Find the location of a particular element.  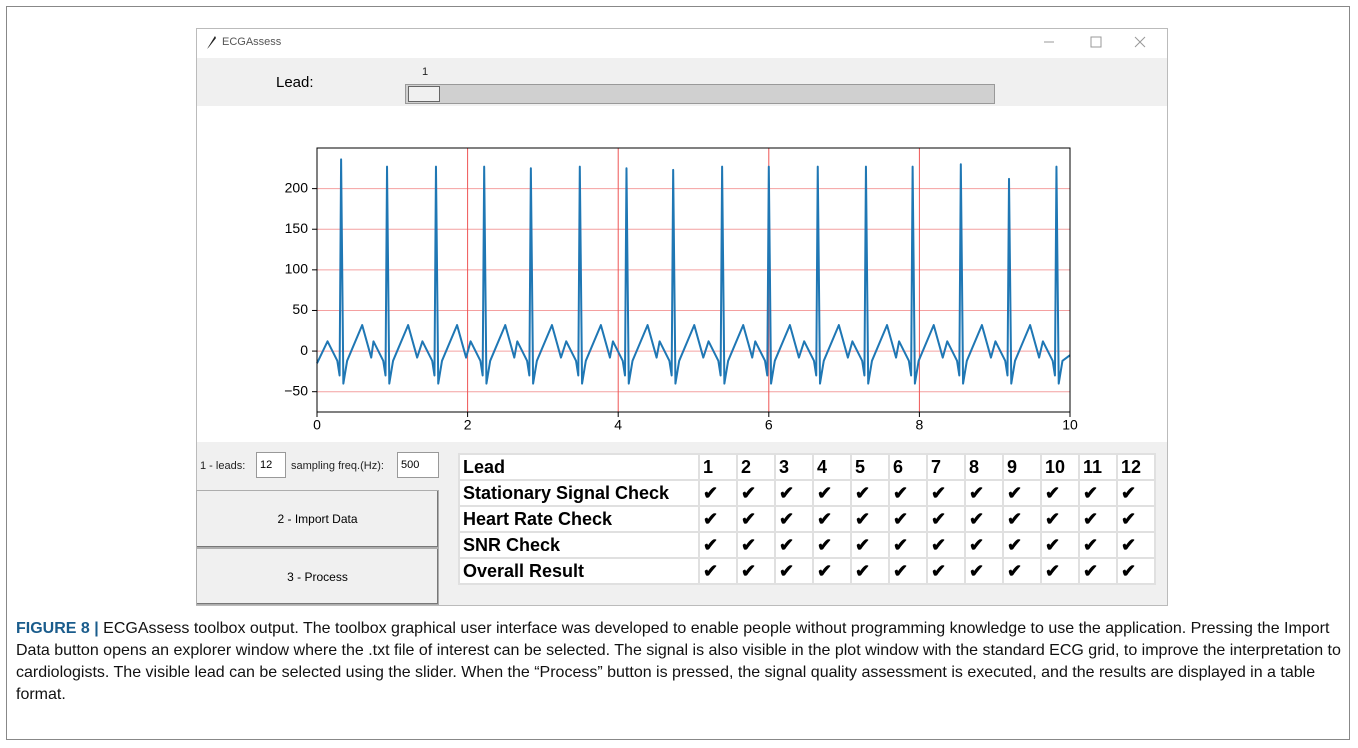

leads-spinbox: 12 is located at coordinates (271, 465).